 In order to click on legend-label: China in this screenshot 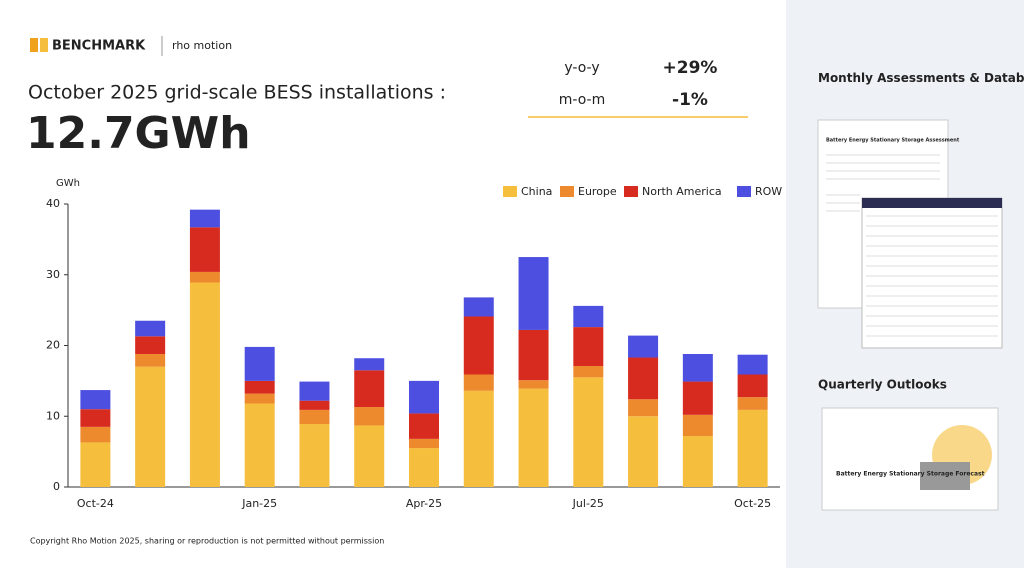, I will do `click(536, 191)`.